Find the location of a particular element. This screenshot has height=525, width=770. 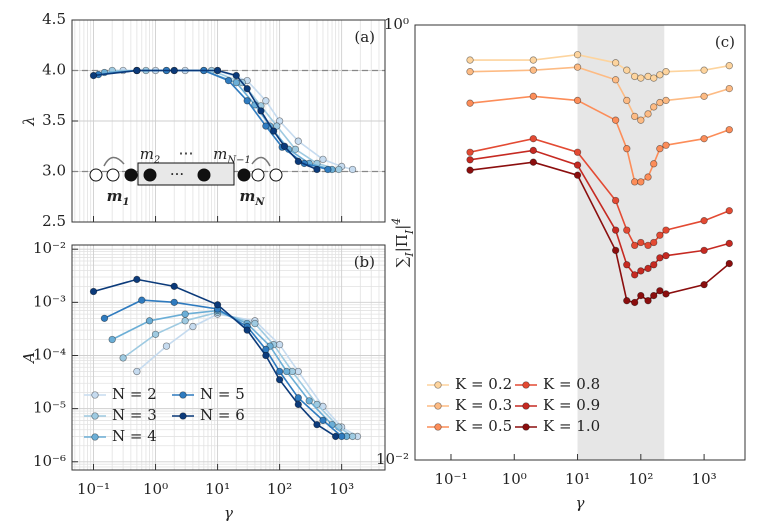

y-tick-label: 3.5 is located at coordinates (54, 120).